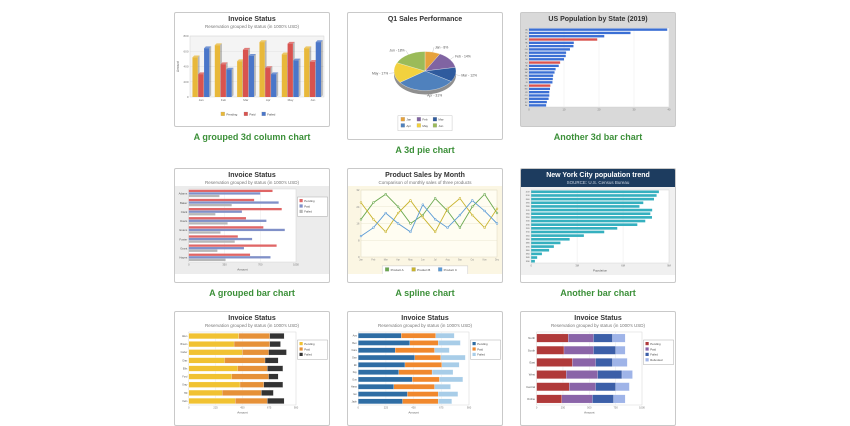 The height and width of the screenshot is (426, 850). Describe the element at coordinates (463, 57) in the screenshot. I see `svg-text: Feb - 14%` at that location.